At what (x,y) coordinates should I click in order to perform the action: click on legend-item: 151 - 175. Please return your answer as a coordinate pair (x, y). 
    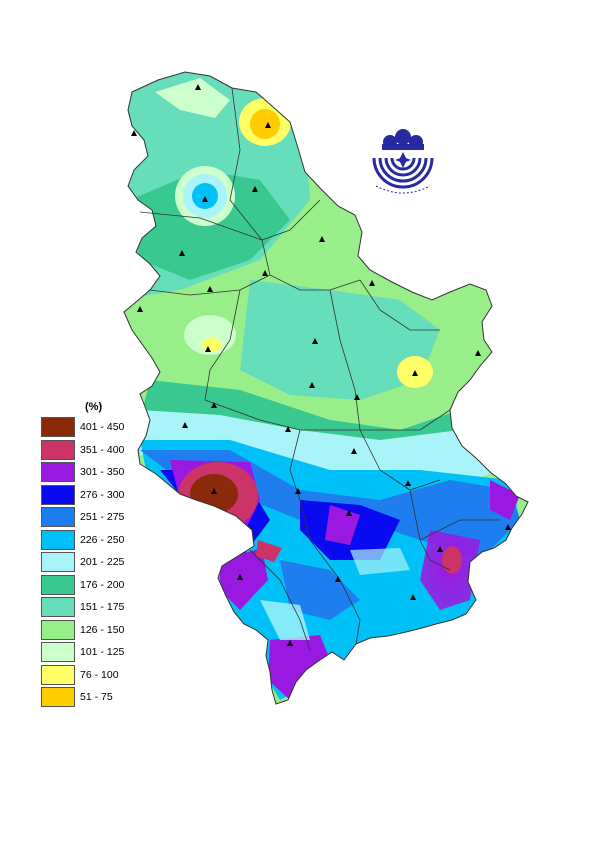
    Looking at the image, I should click on (101, 607).